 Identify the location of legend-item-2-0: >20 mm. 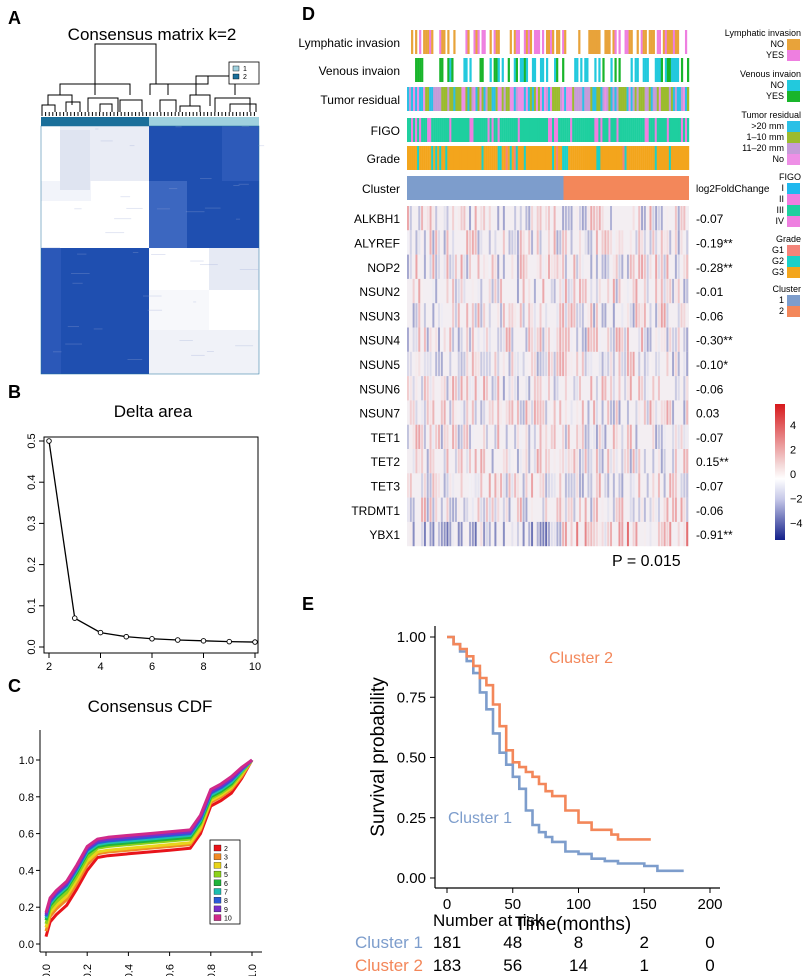
(767, 126).